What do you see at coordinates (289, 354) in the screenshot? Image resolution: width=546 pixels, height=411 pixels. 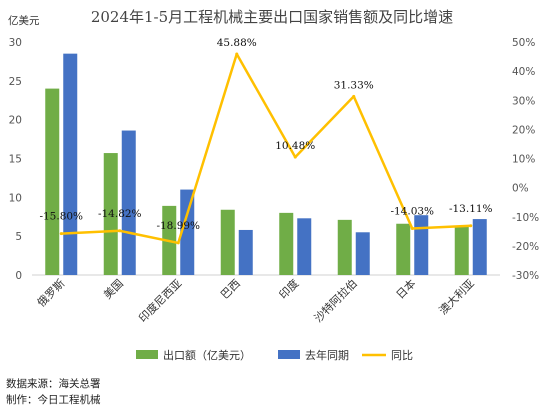 I see `legend-swatch-last-year` at bounding box center [289, 354].